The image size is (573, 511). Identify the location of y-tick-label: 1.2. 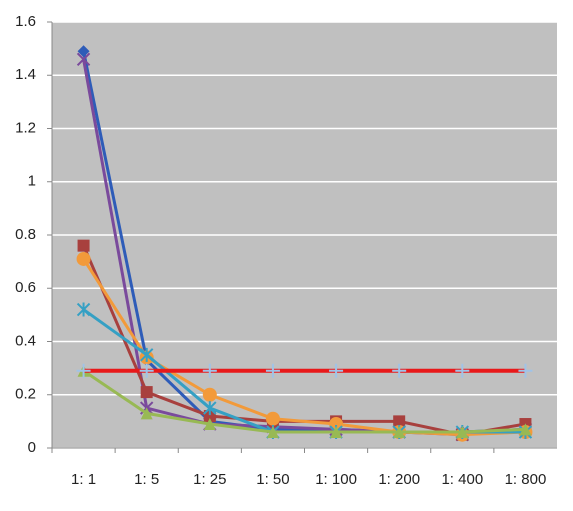
(25, 127).